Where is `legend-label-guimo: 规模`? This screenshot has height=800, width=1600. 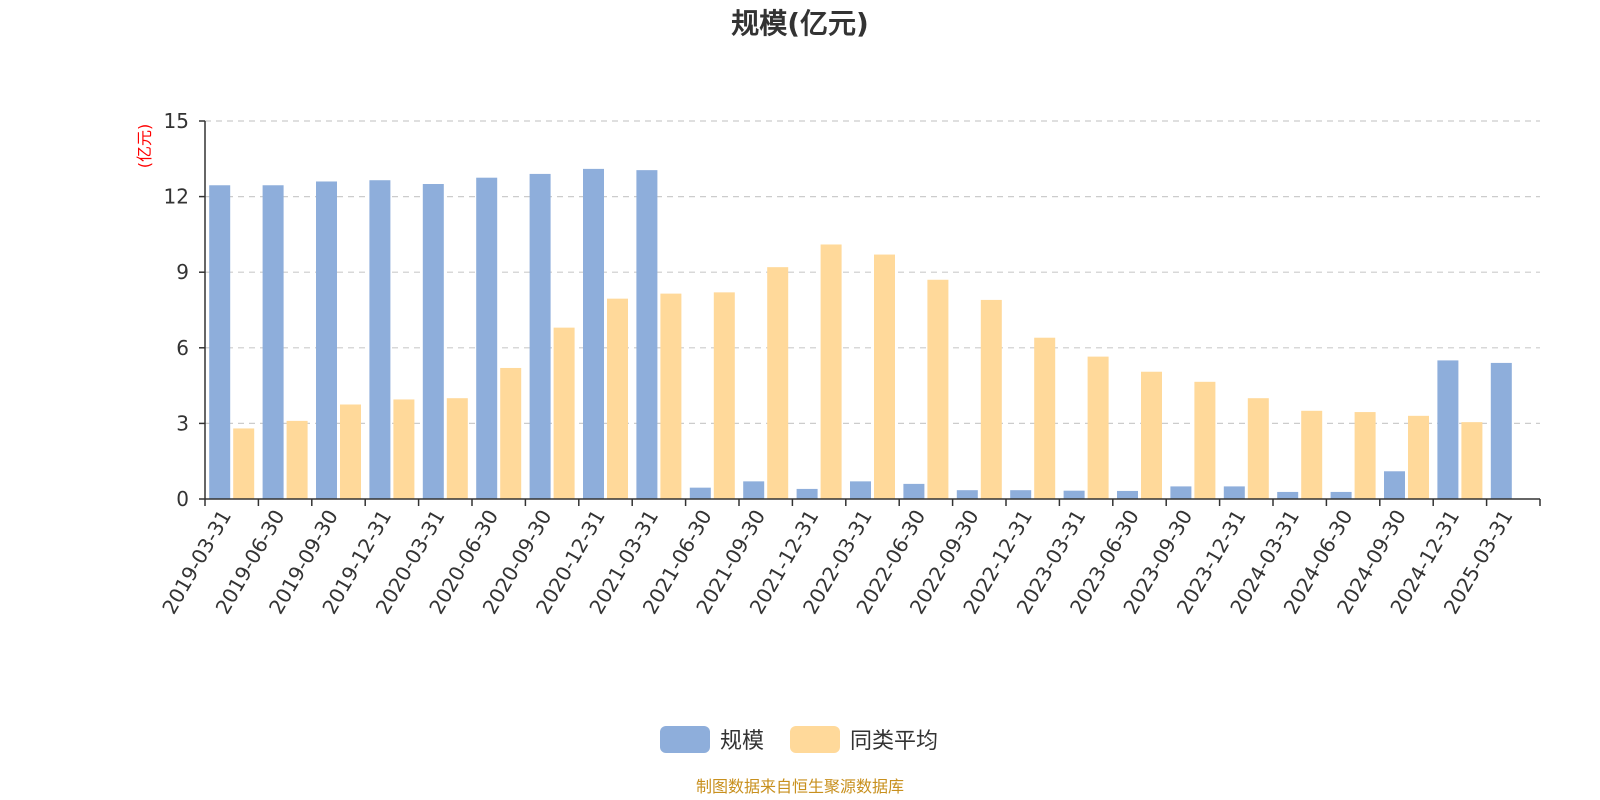
legend-label-guimo: 规模 is located at coordinates (742, 741).